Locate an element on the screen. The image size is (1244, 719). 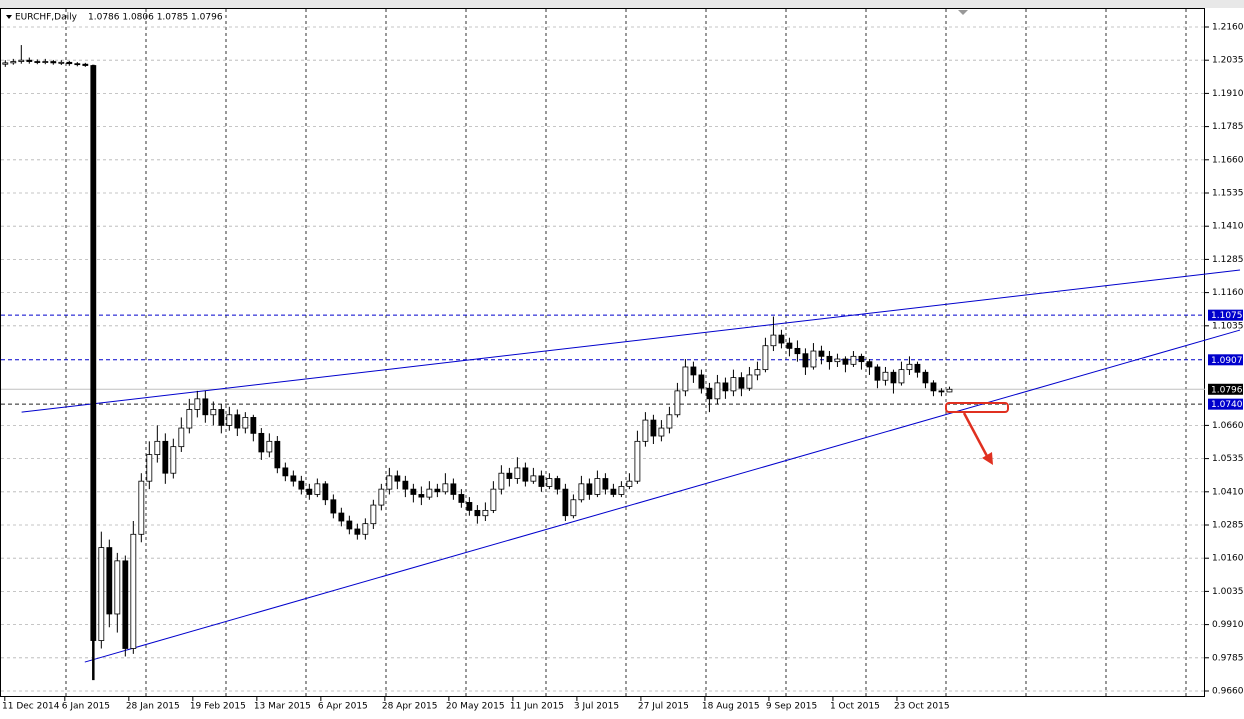
x-tick-label: 27 Jul 2015 is located at coordinates (663, 707).